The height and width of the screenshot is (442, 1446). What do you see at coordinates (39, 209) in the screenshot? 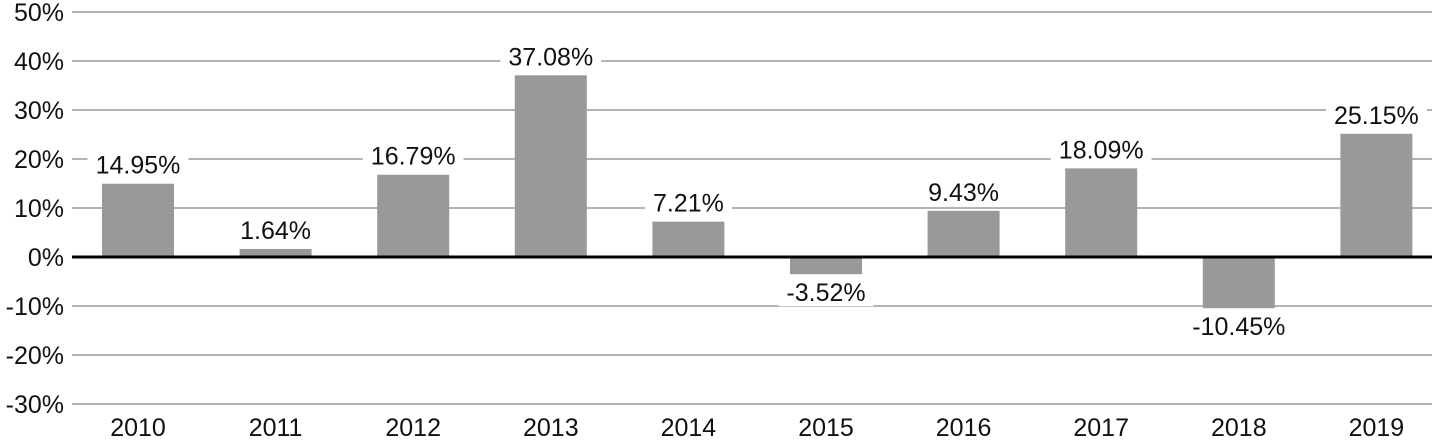
I see `y-tick-label: 10%` at bounding box center [39, 209].